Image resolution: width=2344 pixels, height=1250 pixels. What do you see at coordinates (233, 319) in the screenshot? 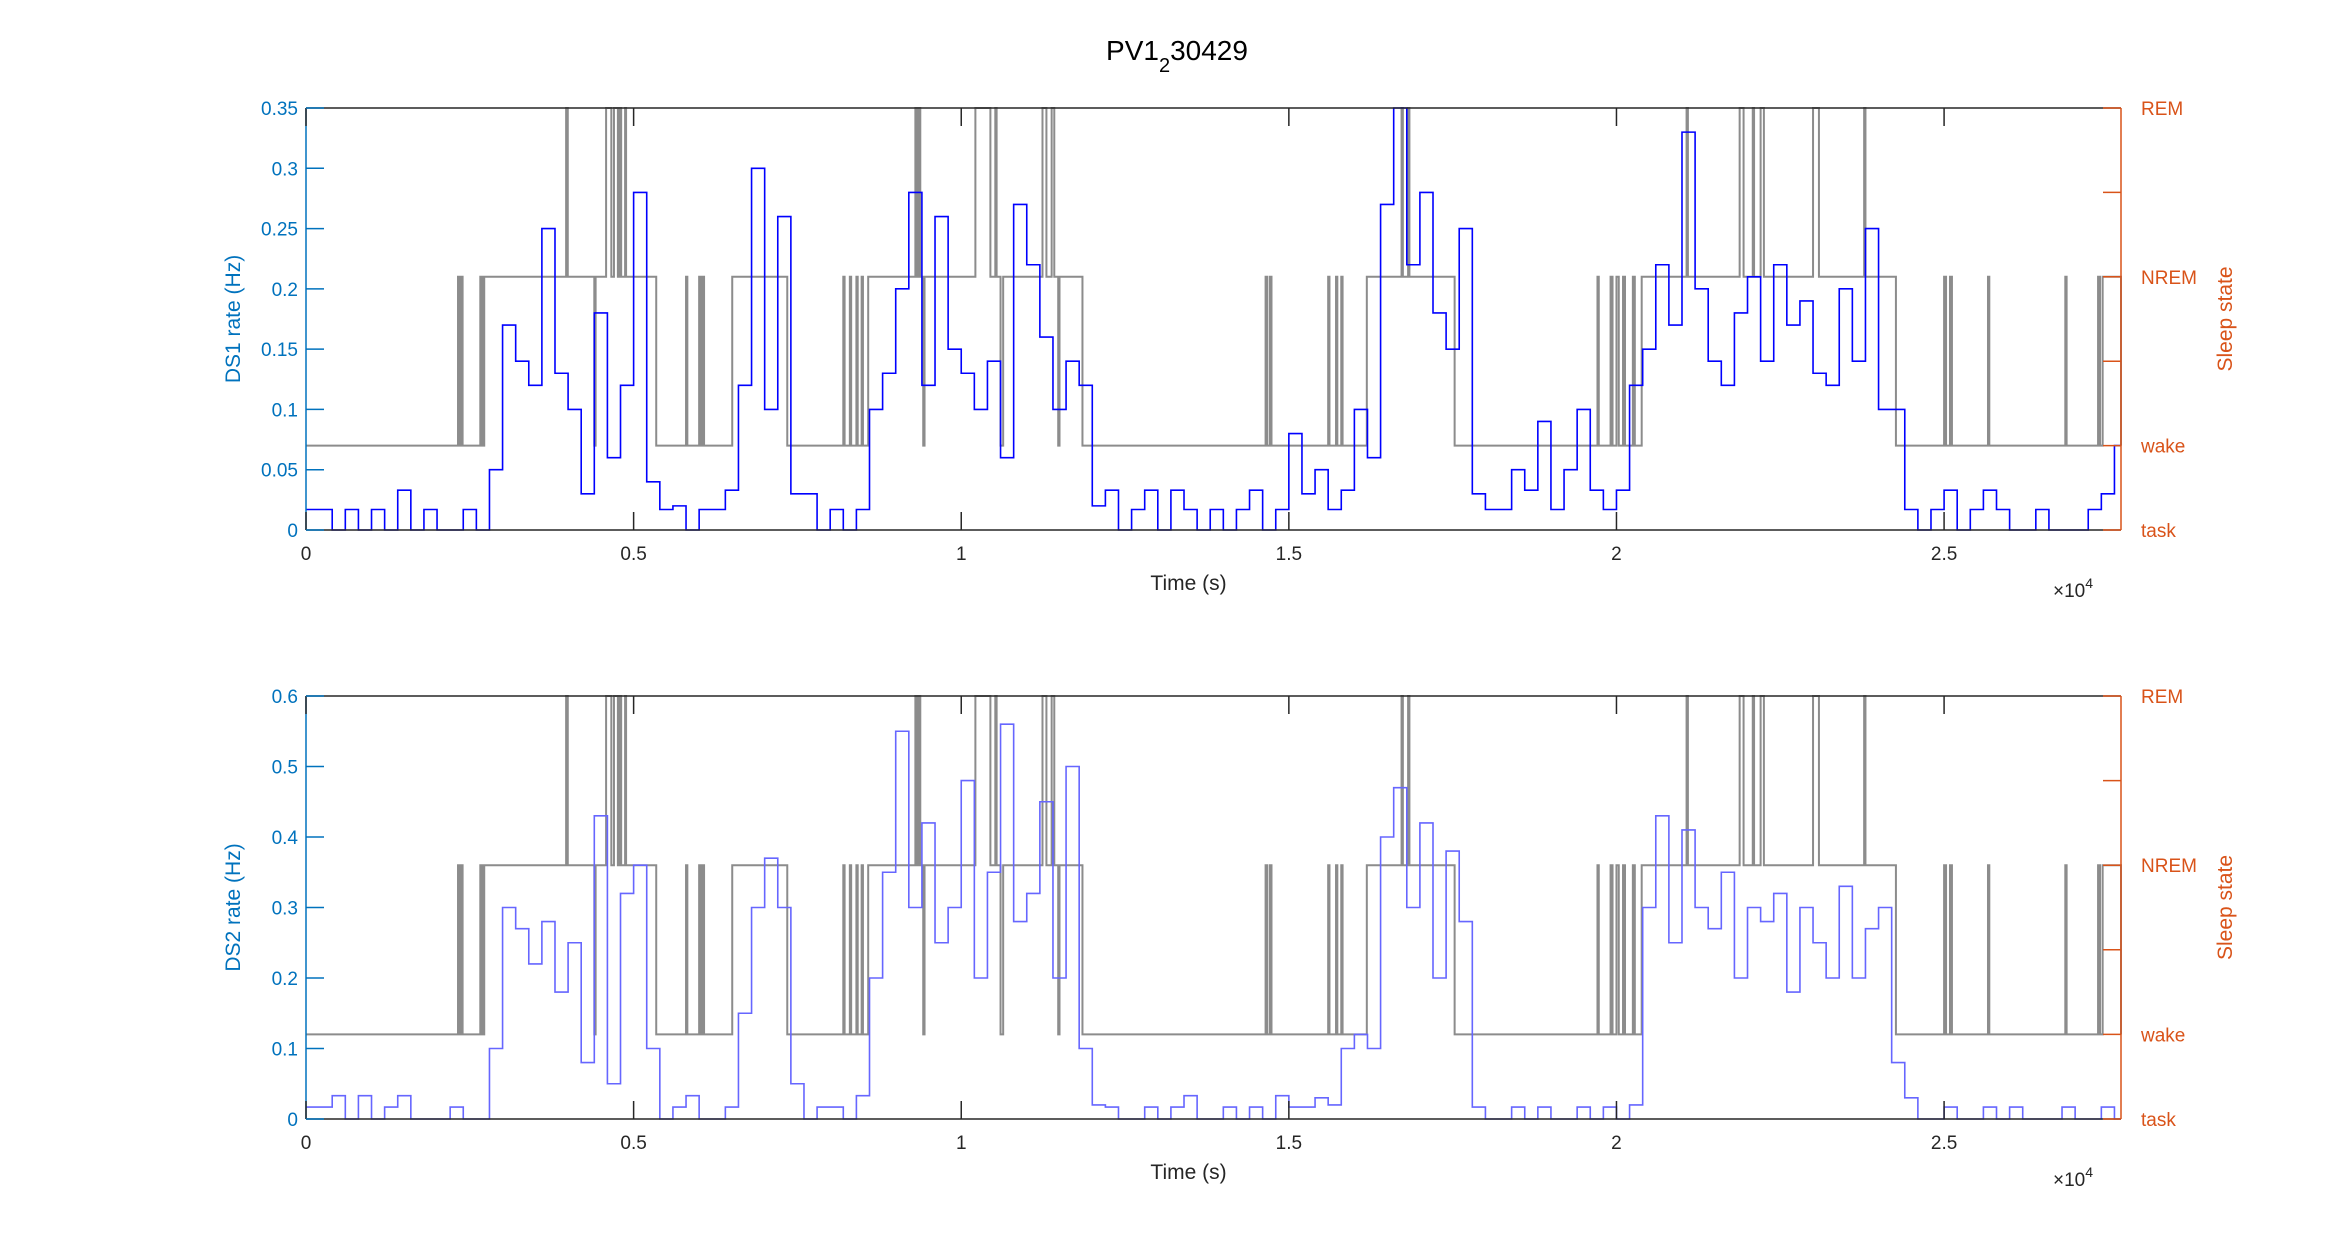
I see `y-axis-label: DS1 rate (Hz)` at bounding box center [233, 319].